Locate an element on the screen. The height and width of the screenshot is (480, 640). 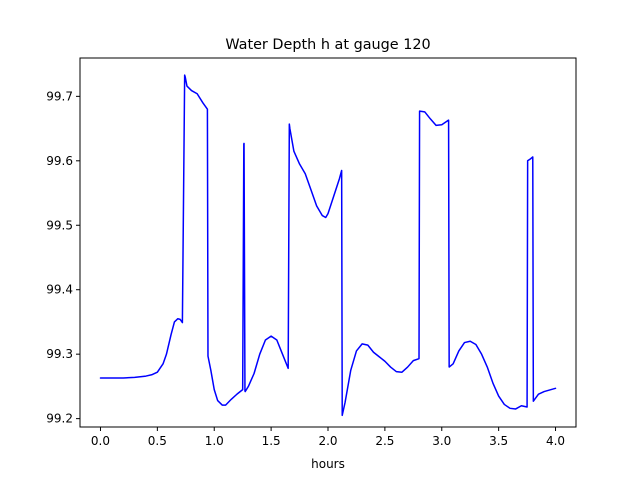
x-tick-label: 1.0 is located at coordinates (214, 441).